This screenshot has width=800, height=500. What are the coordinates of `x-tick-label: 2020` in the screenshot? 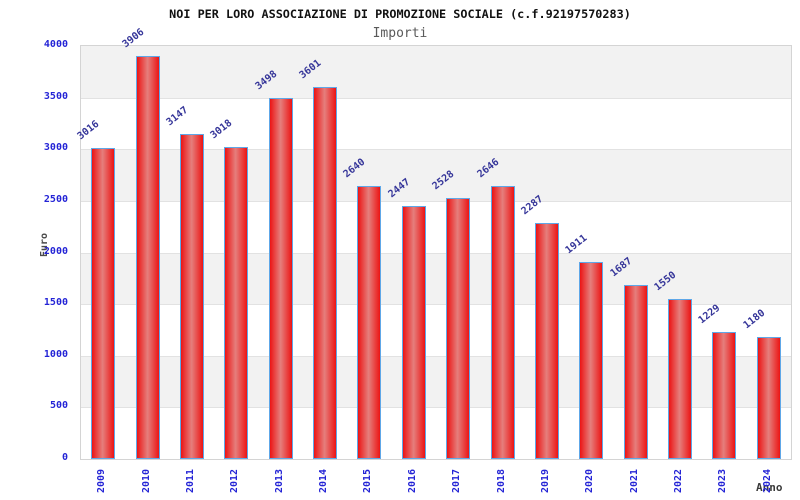 It's located at (590, 481).